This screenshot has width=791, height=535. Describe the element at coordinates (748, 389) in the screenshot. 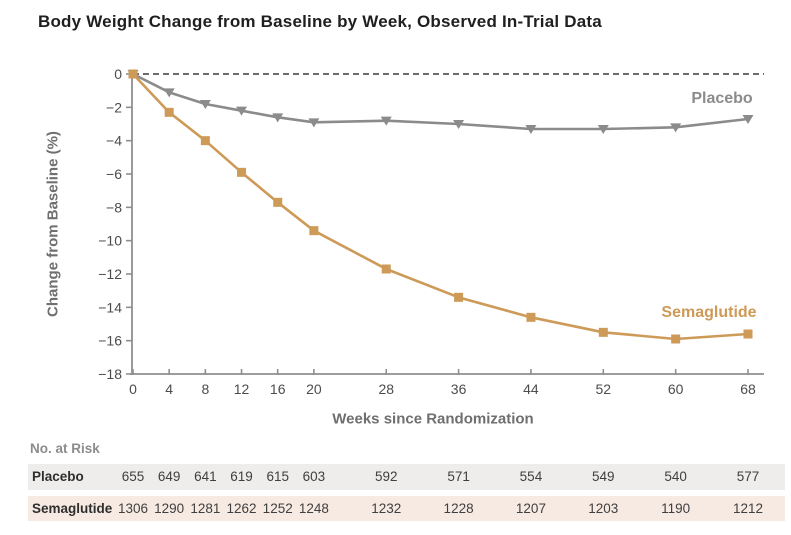

I see `x-tick-label: 68` at that location.